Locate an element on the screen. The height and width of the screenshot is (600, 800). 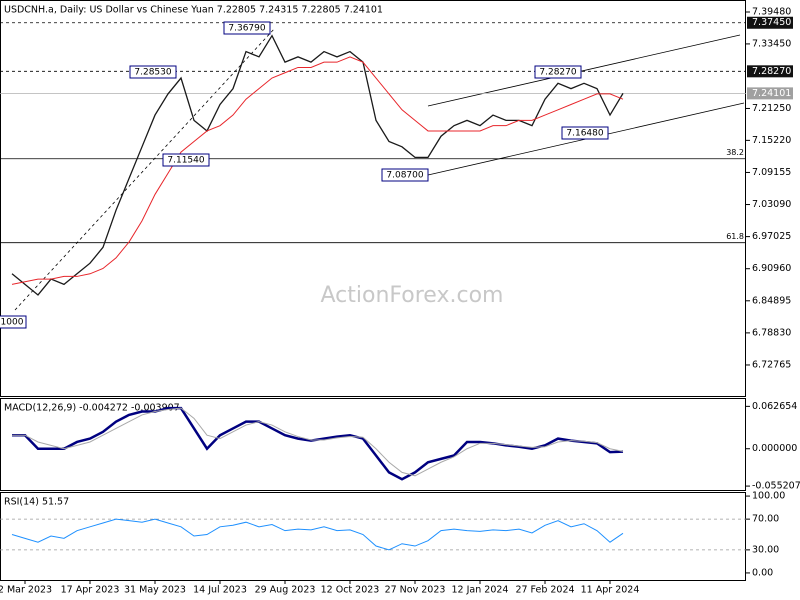
pane-title: RSI(14) 51.57 is located at coordinates (36, 502).